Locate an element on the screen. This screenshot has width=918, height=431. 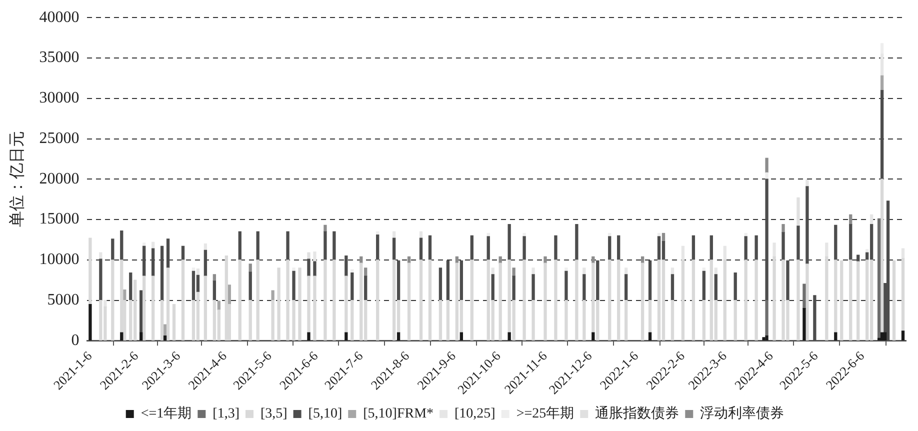
y-tick-label: 25000 is located at coordinates (59, 138).